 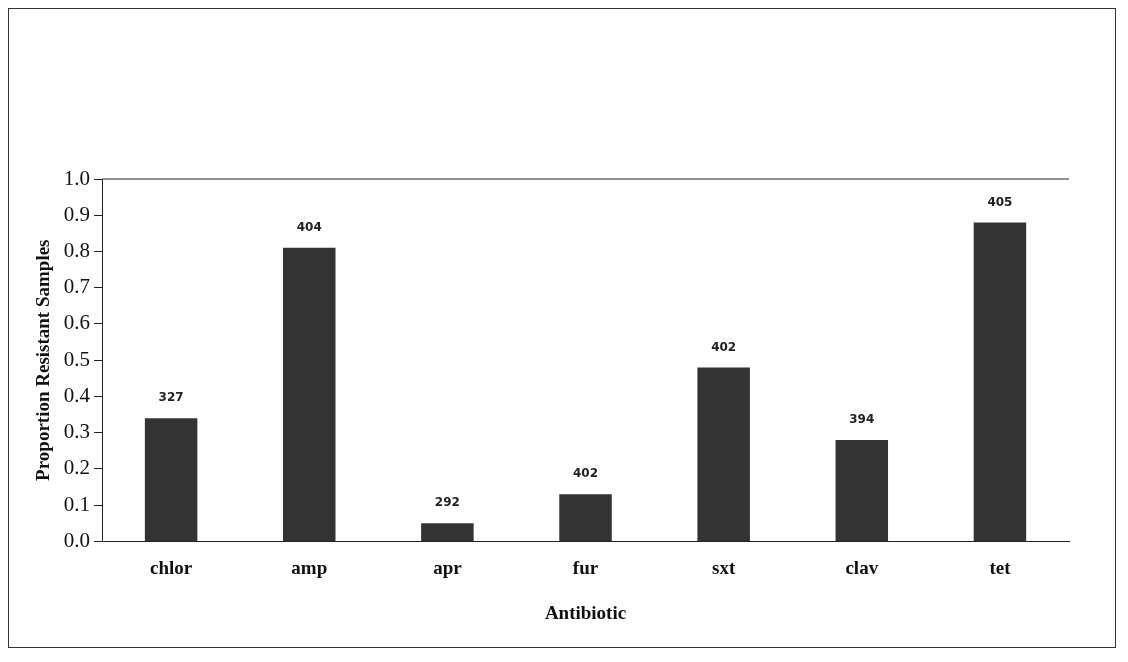 I want to click on x-tick-label: sxt, so click(x=724, y=567).